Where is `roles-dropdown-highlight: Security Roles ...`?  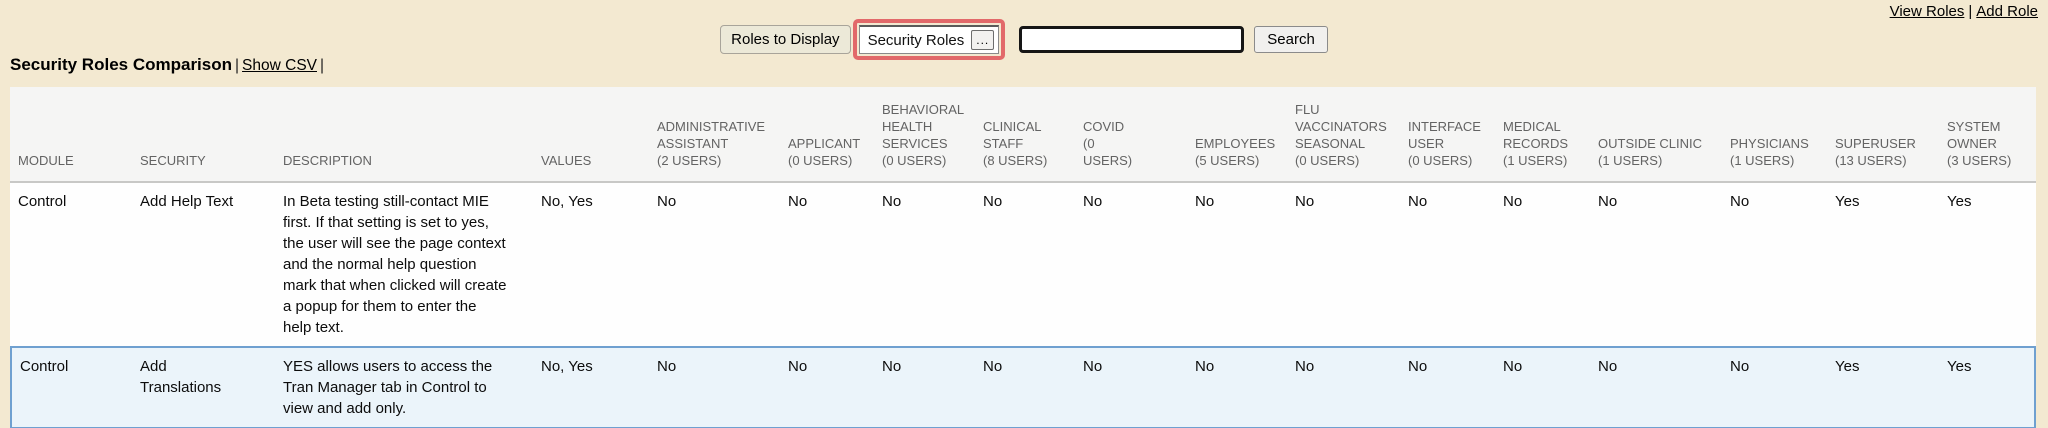 roles-dropdown-highlight: Security Roles ... is located at coordinates (929, 39).